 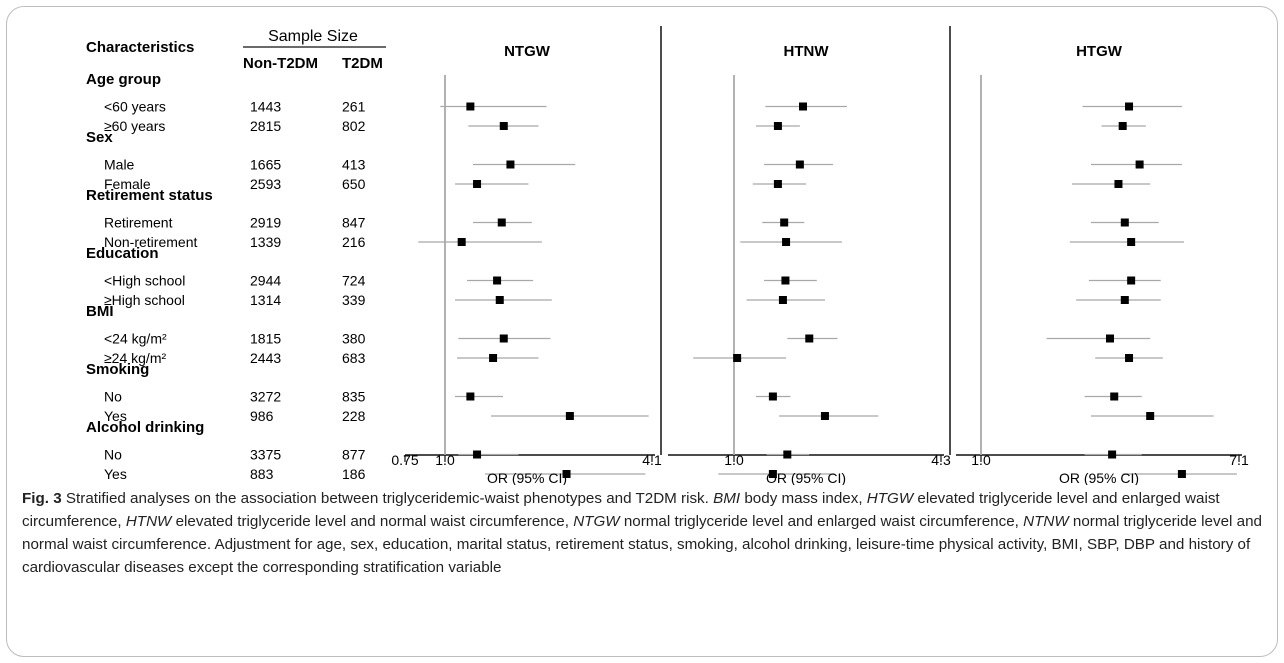 What do you see at coordinates (135, 358) in the screenshot?
I see `row-label: ≥24 kg/m²` at bounding box center [135, 358].